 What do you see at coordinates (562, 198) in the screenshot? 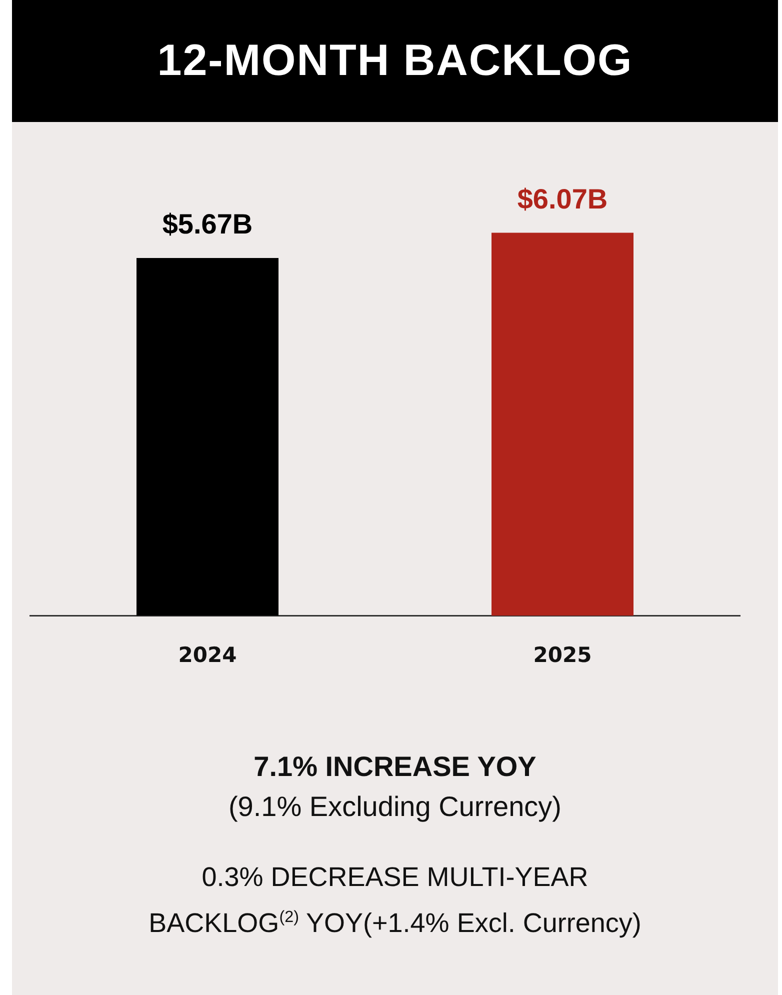
I see `data-label: $6.07B` at bounding box center [562, 198].